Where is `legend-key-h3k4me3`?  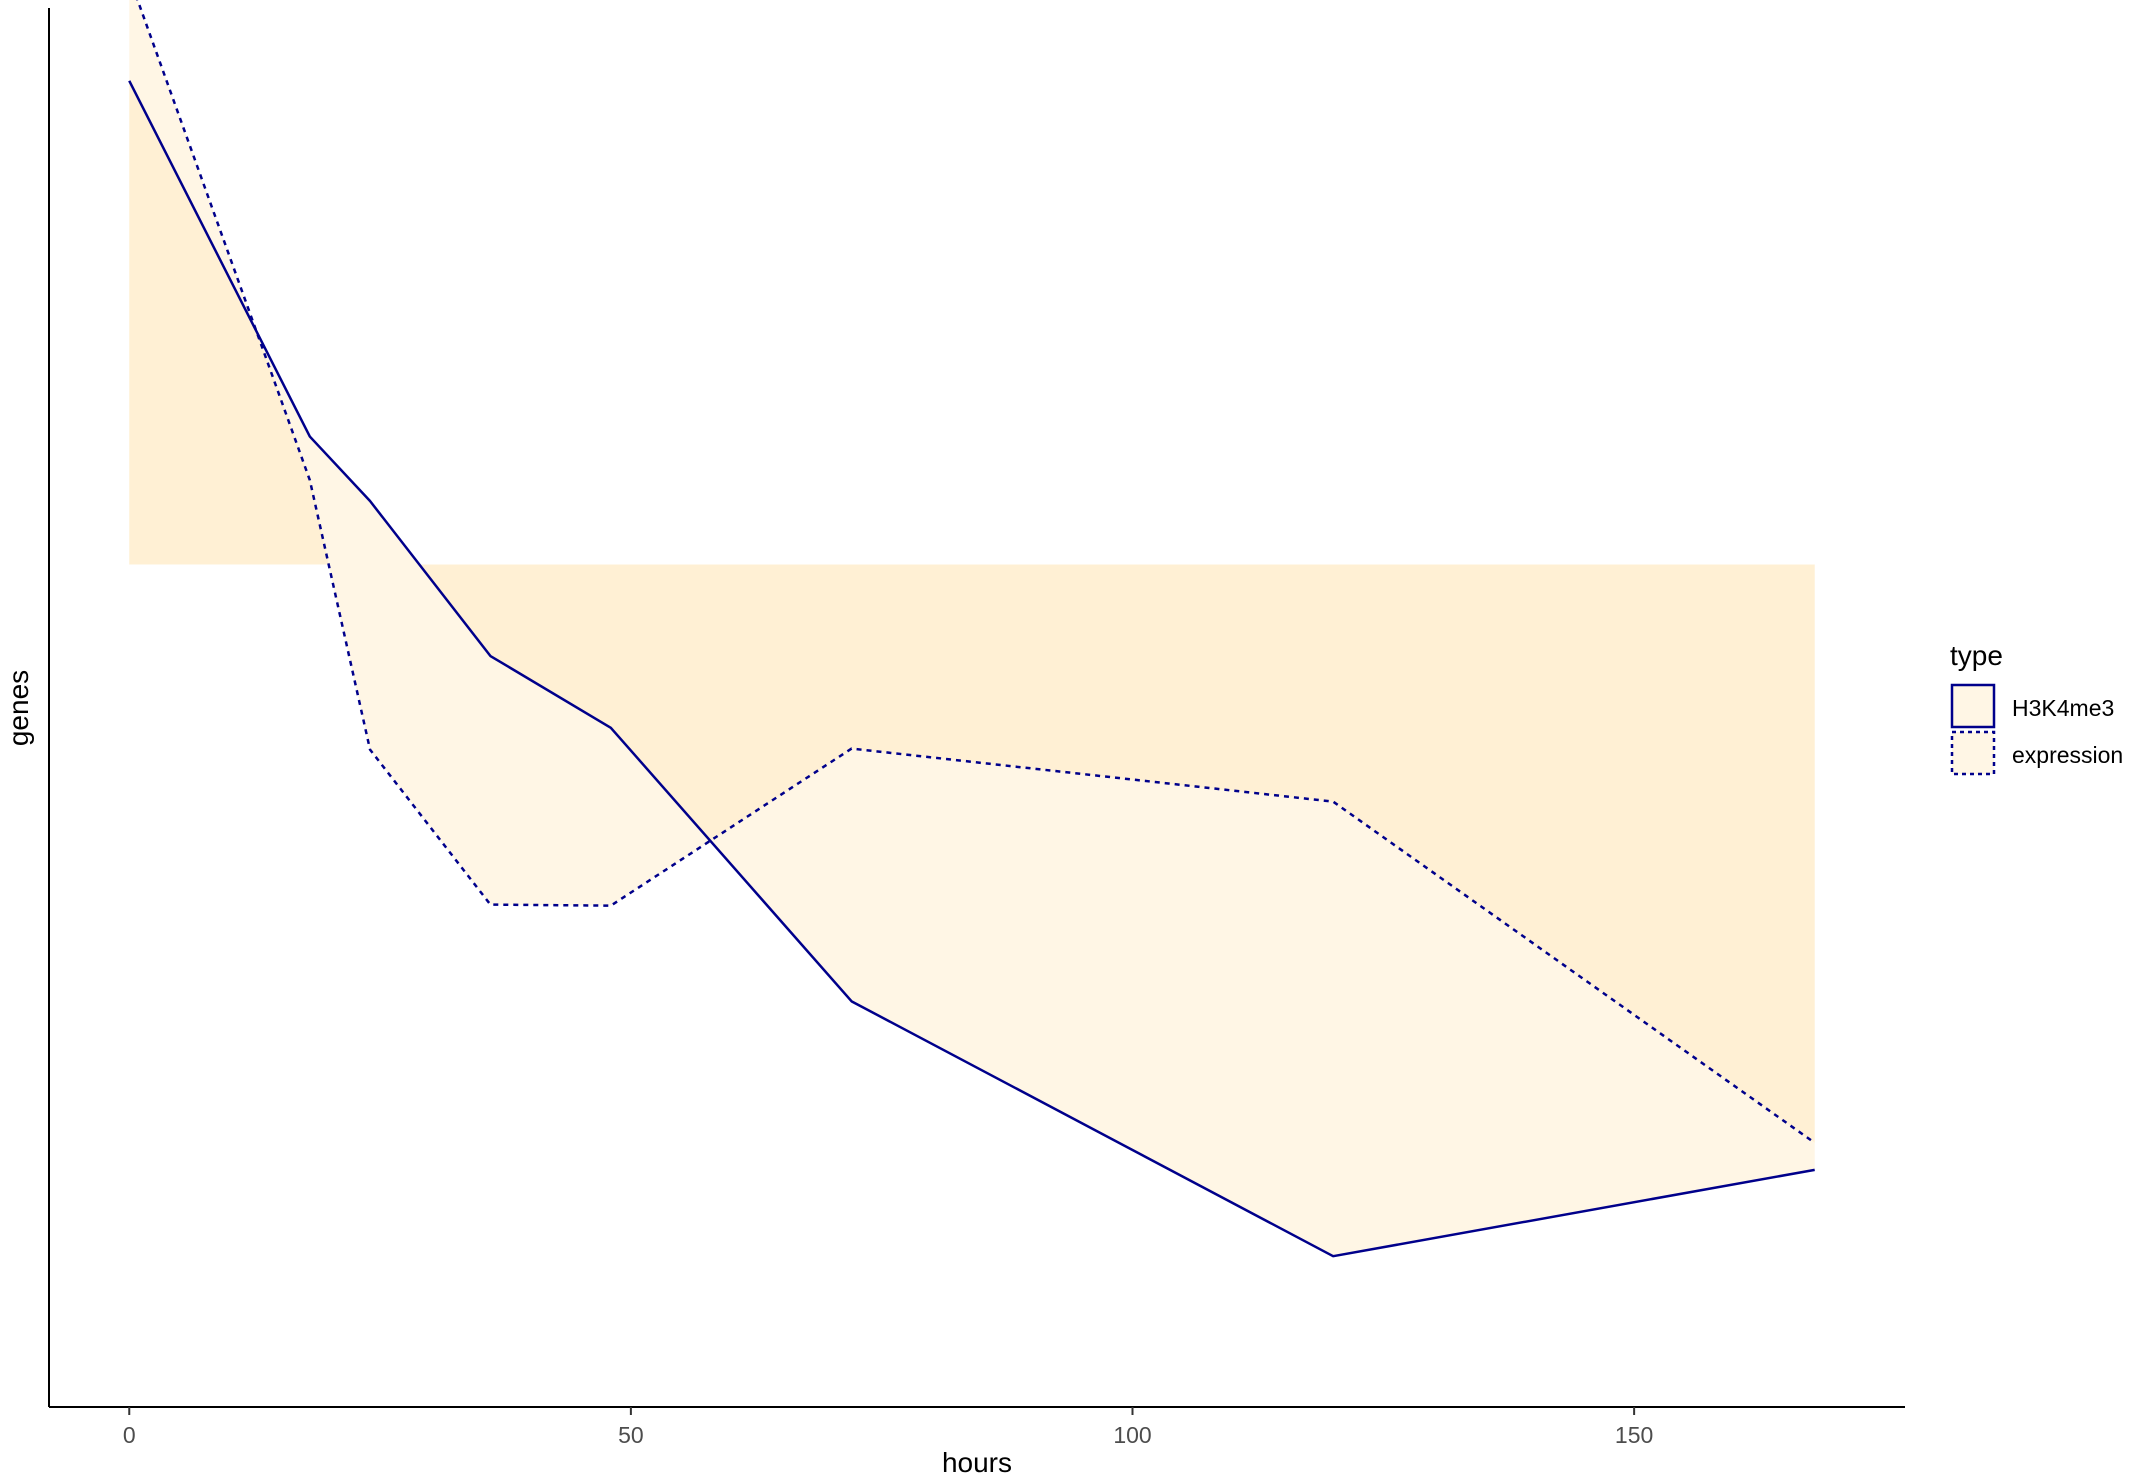 legend-key-h3k4me3 is located at coordinates (1973, 706).